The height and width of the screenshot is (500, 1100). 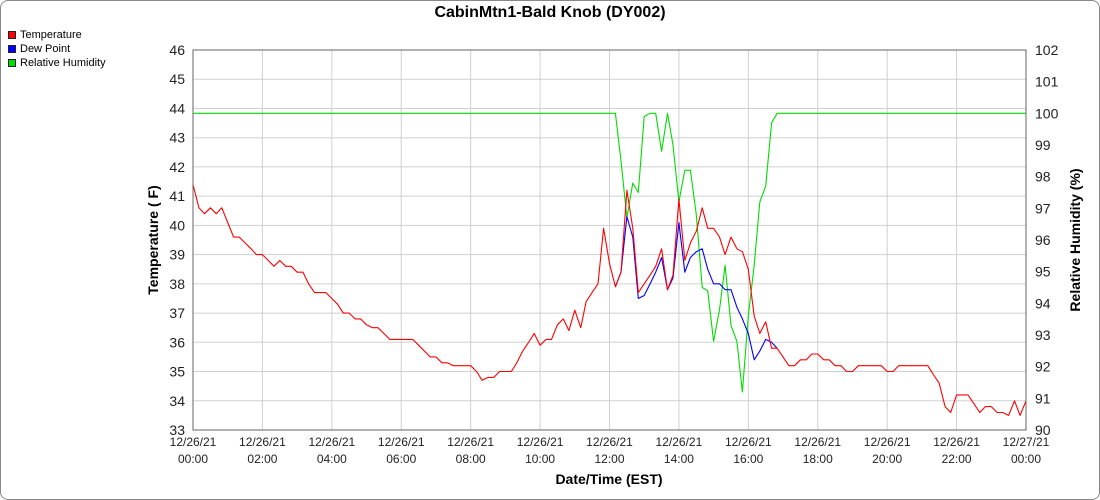 What do you see at coordinates (177, 225) in the screenshot?
I see `y-tick-label: 40` at bounding box center [177, 225].